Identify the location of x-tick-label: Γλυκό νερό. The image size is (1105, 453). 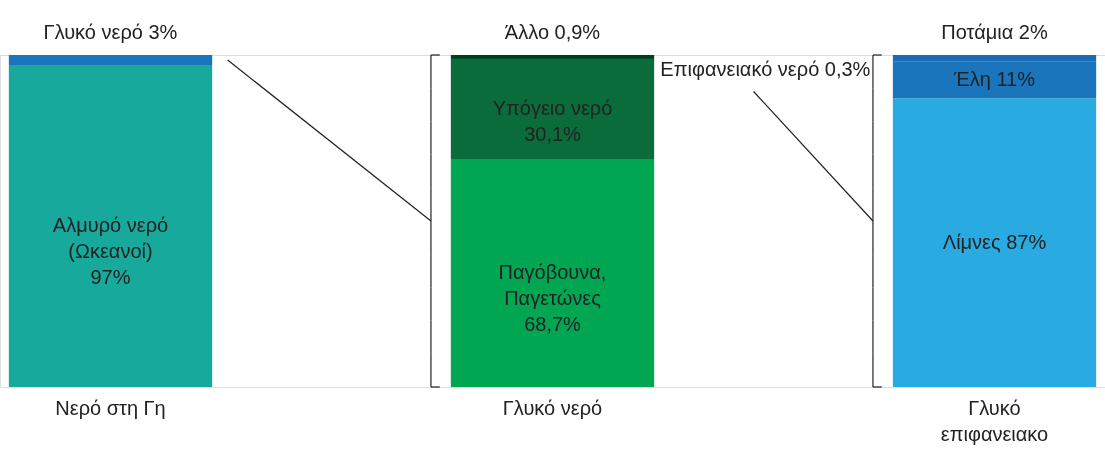
(552, 408).